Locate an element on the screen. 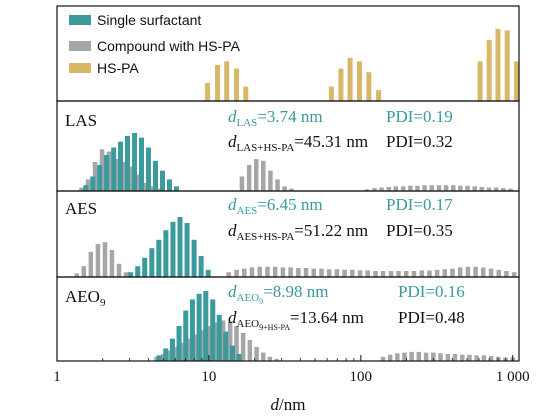 This screenshot has height=418, width=559. annotation-aes-single: dAES=6.45 nm is located at coordinates (275, 206).